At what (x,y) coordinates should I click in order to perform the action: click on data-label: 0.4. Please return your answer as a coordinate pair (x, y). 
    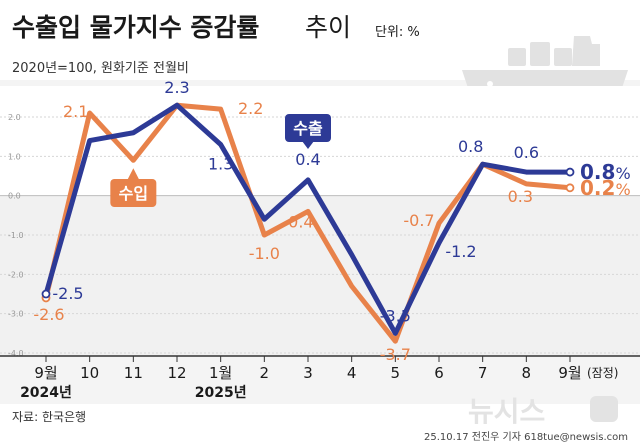
    Looking at the image, I should click on (307, 159).